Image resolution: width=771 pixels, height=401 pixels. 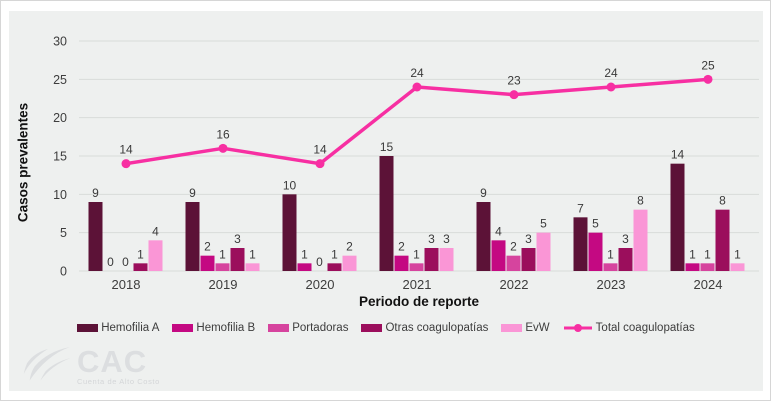 I want to click on x-axis-title: Periodo de reporte, so click(x=419, y=301).